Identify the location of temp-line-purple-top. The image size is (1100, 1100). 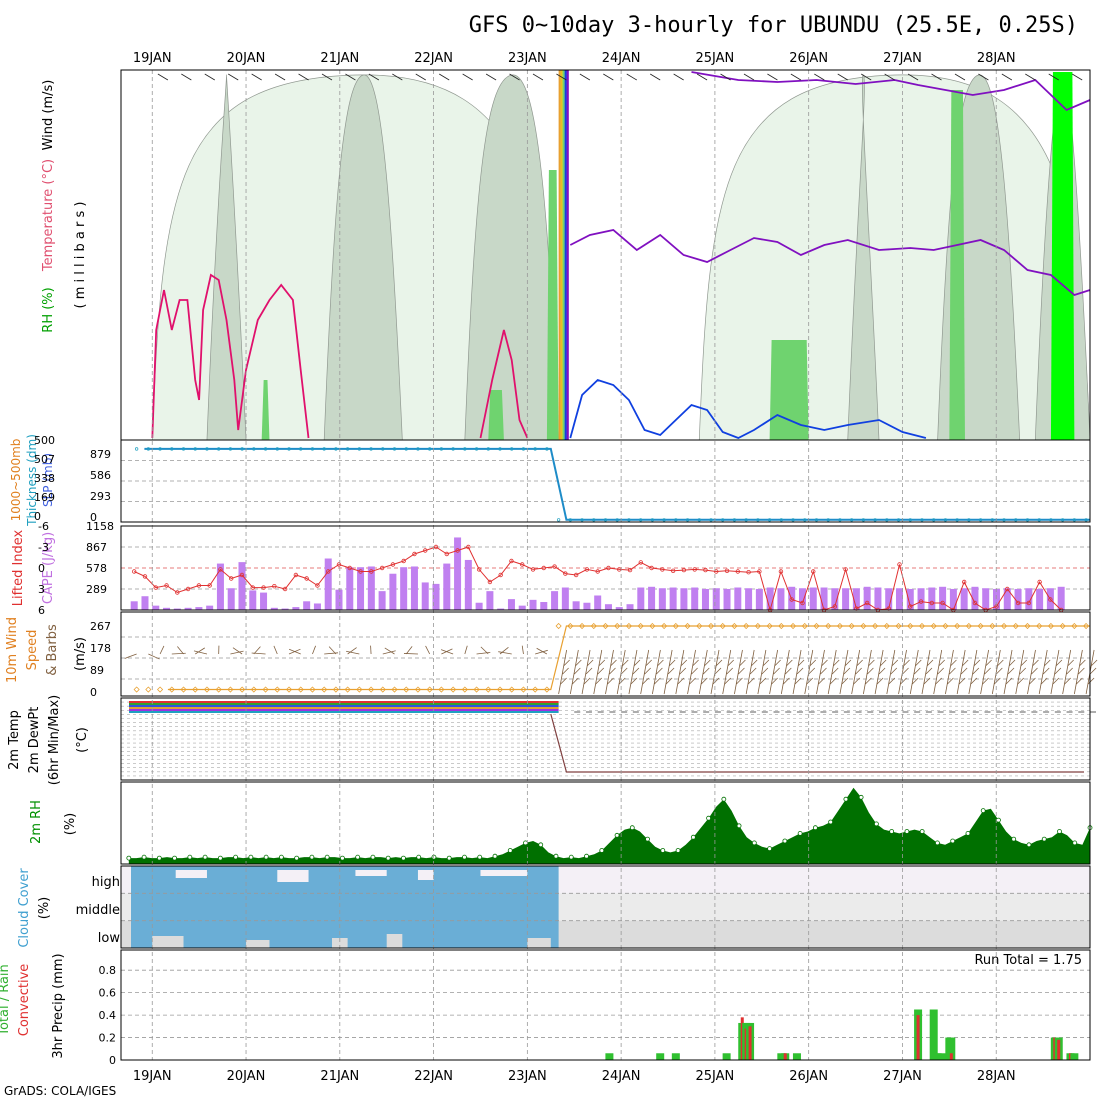
(891, 91).